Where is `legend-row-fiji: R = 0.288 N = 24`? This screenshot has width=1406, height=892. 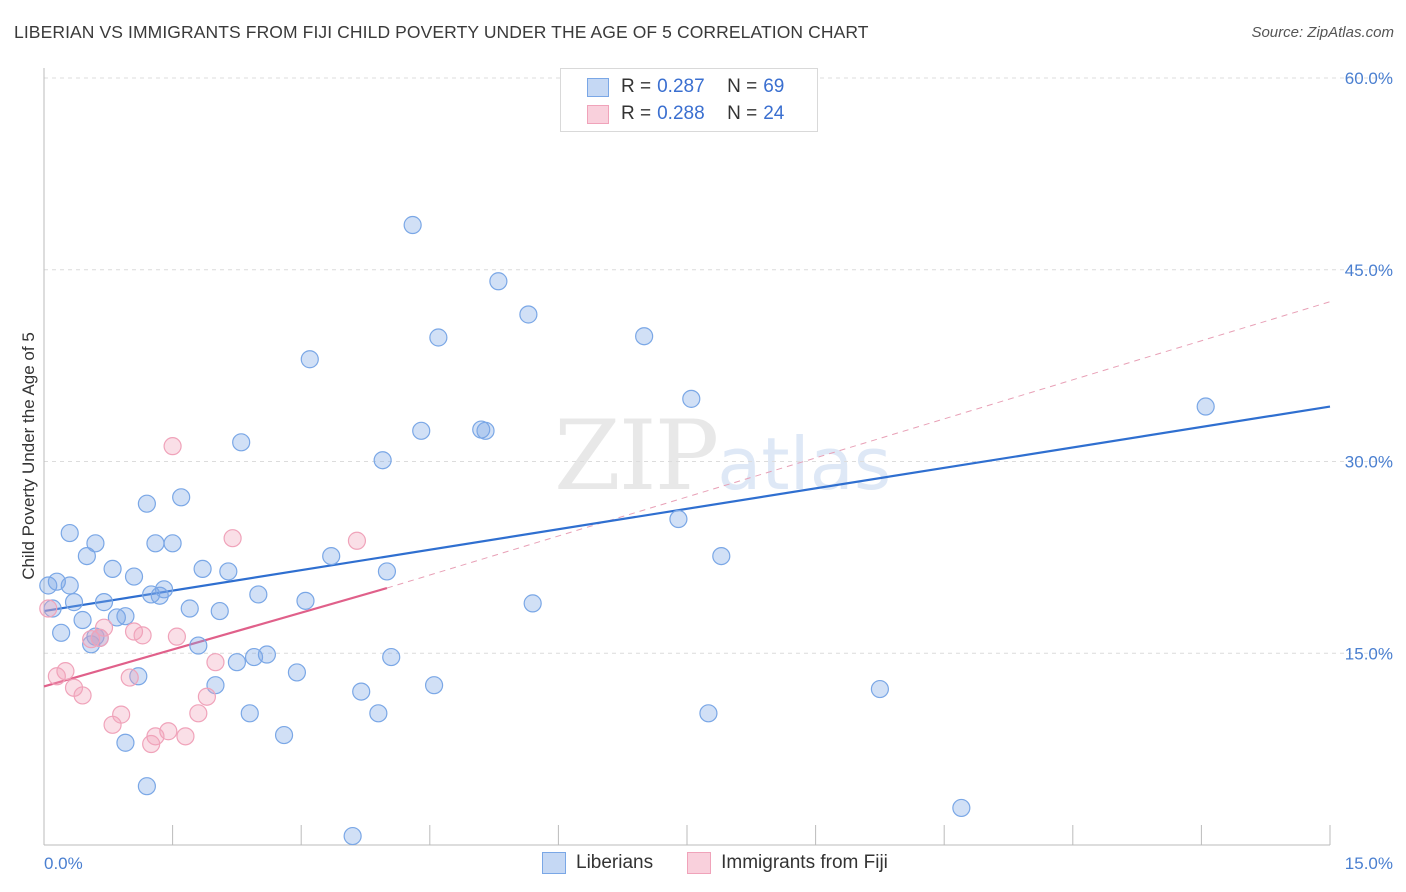
legend-row-fiji: R = 0.288 N = 24 is located at coordinates (685, 114).